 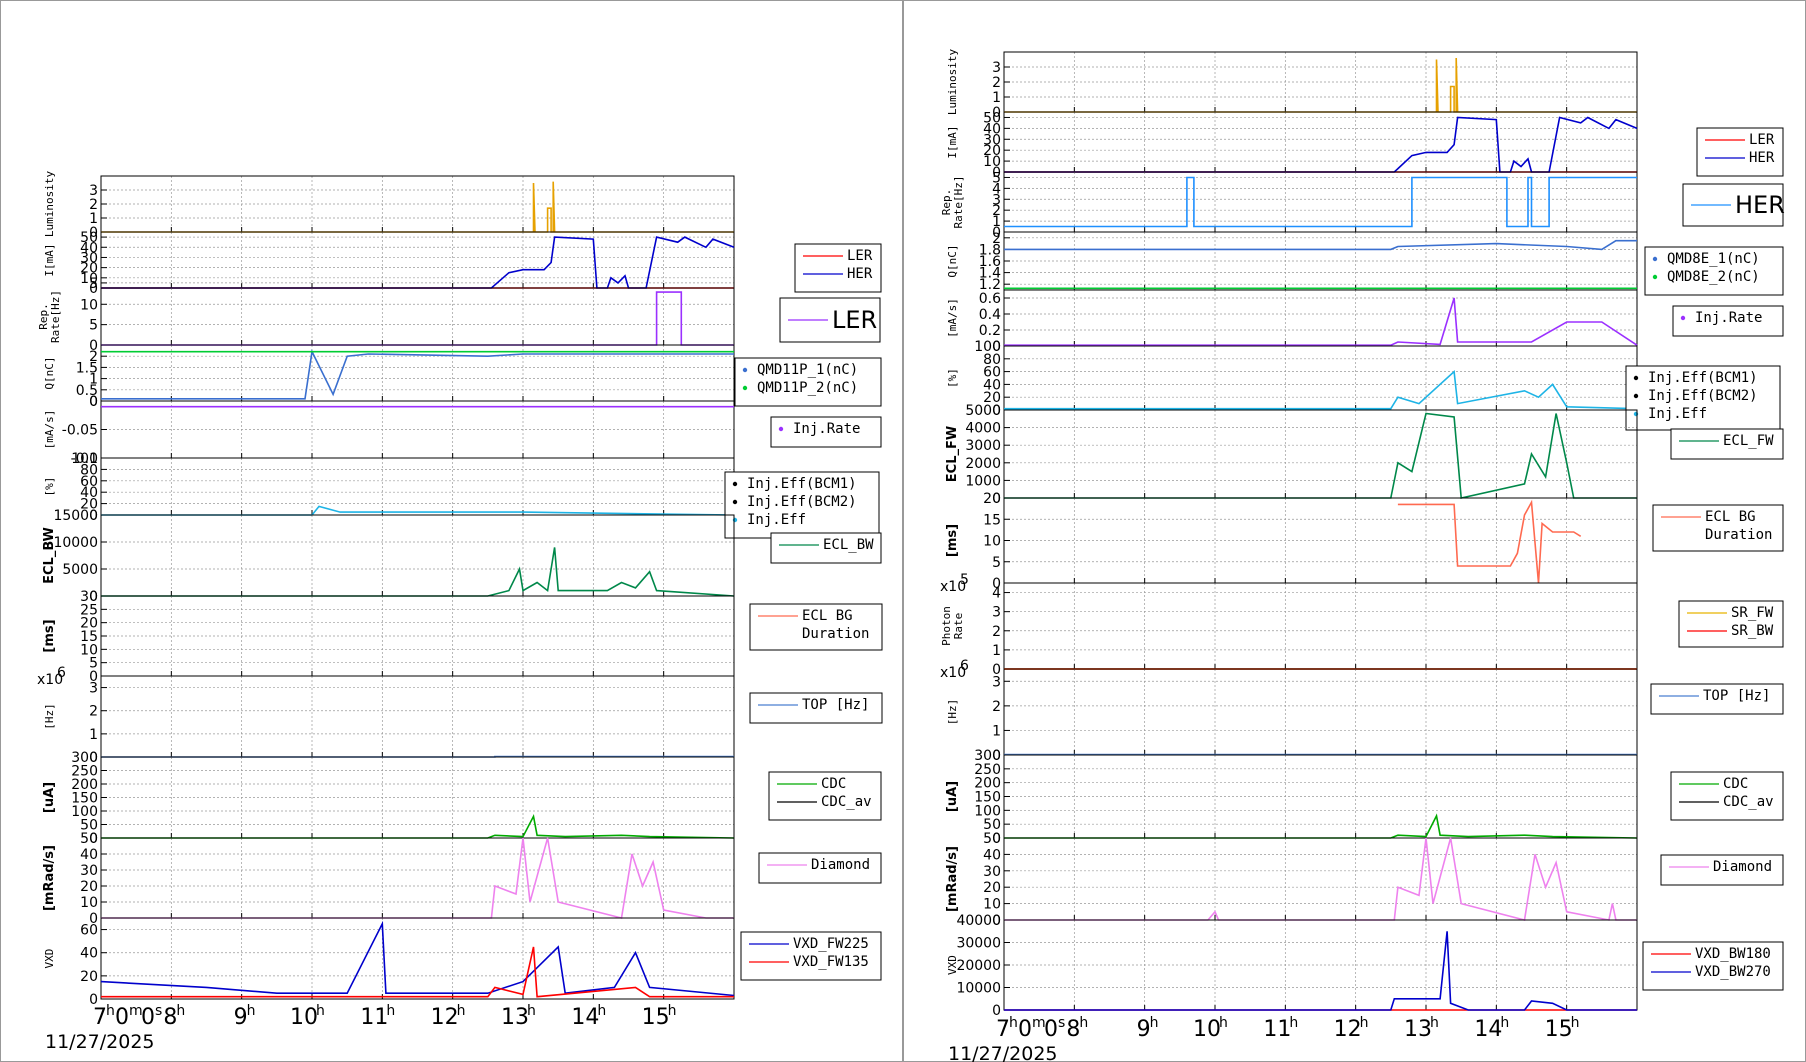 I want to click on y-tick-label: 1.5, so click(x=87, y=368).